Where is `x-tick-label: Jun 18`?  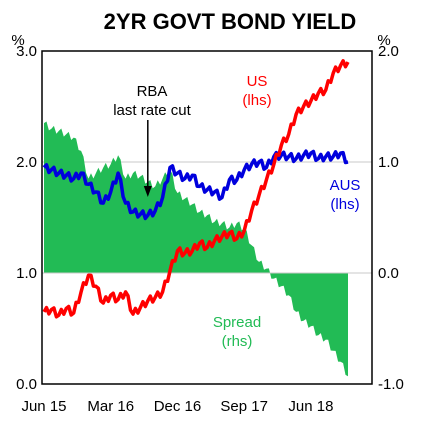
x-tick-label: Jun 18 is located at coordinates (310, 406).